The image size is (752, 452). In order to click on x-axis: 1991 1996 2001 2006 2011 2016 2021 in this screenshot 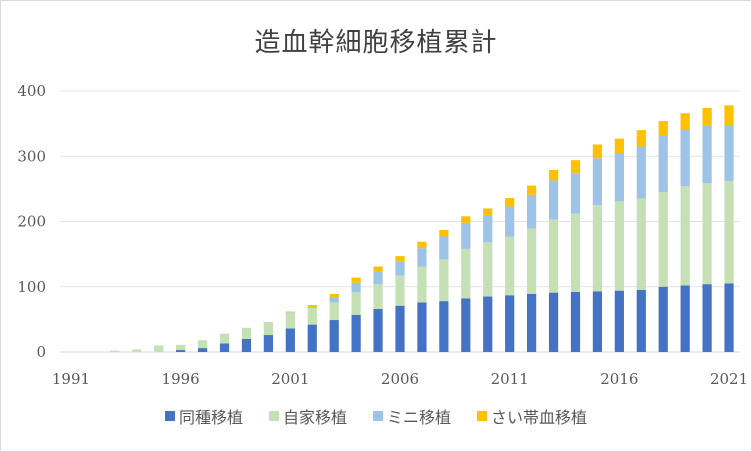, I will do `click(400, 379)`.